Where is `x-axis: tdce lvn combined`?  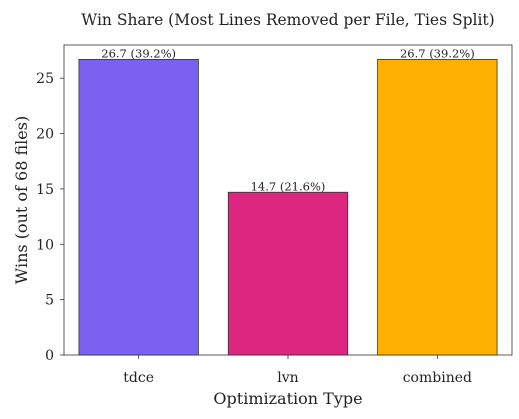
x-axis: tdce lvn combined is located at coordinates (297, 370).